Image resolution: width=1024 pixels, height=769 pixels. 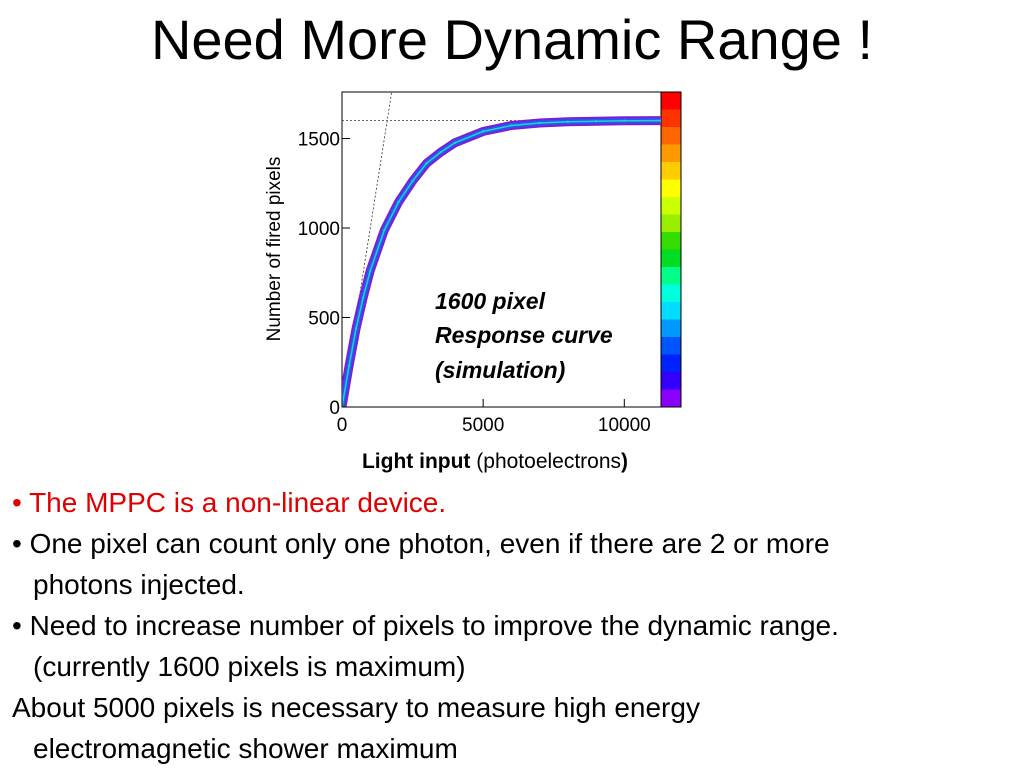 What do you see at coordinates (500, 370) in the screenshot?
I see `annotation-line-3: (simulation)` at bounding box center [500, 370].